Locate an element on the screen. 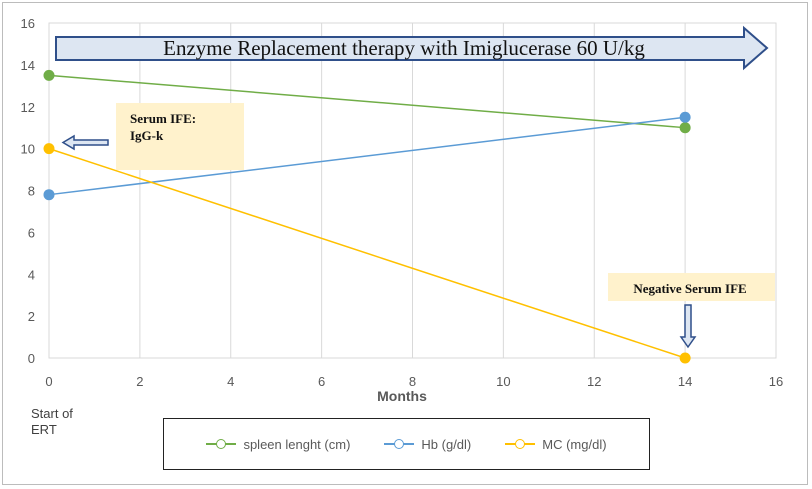 The width and height of the screenshot is (812, 489). y-tick-label: 14 is located at coordinates (28, 65).